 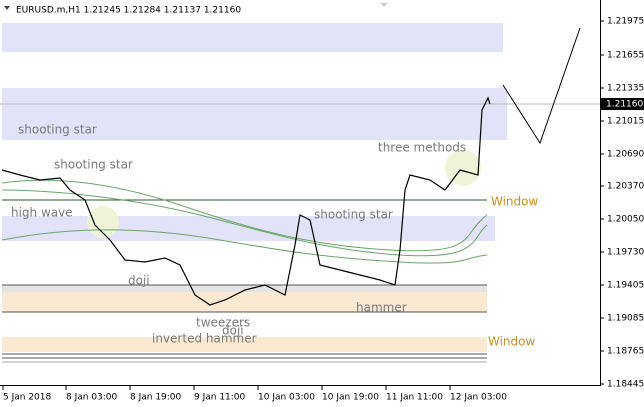 What do you see at coordinates (204, 339) in the screenshot?
I see `annotation: inverted hammer` at bounding box center [204, 339].